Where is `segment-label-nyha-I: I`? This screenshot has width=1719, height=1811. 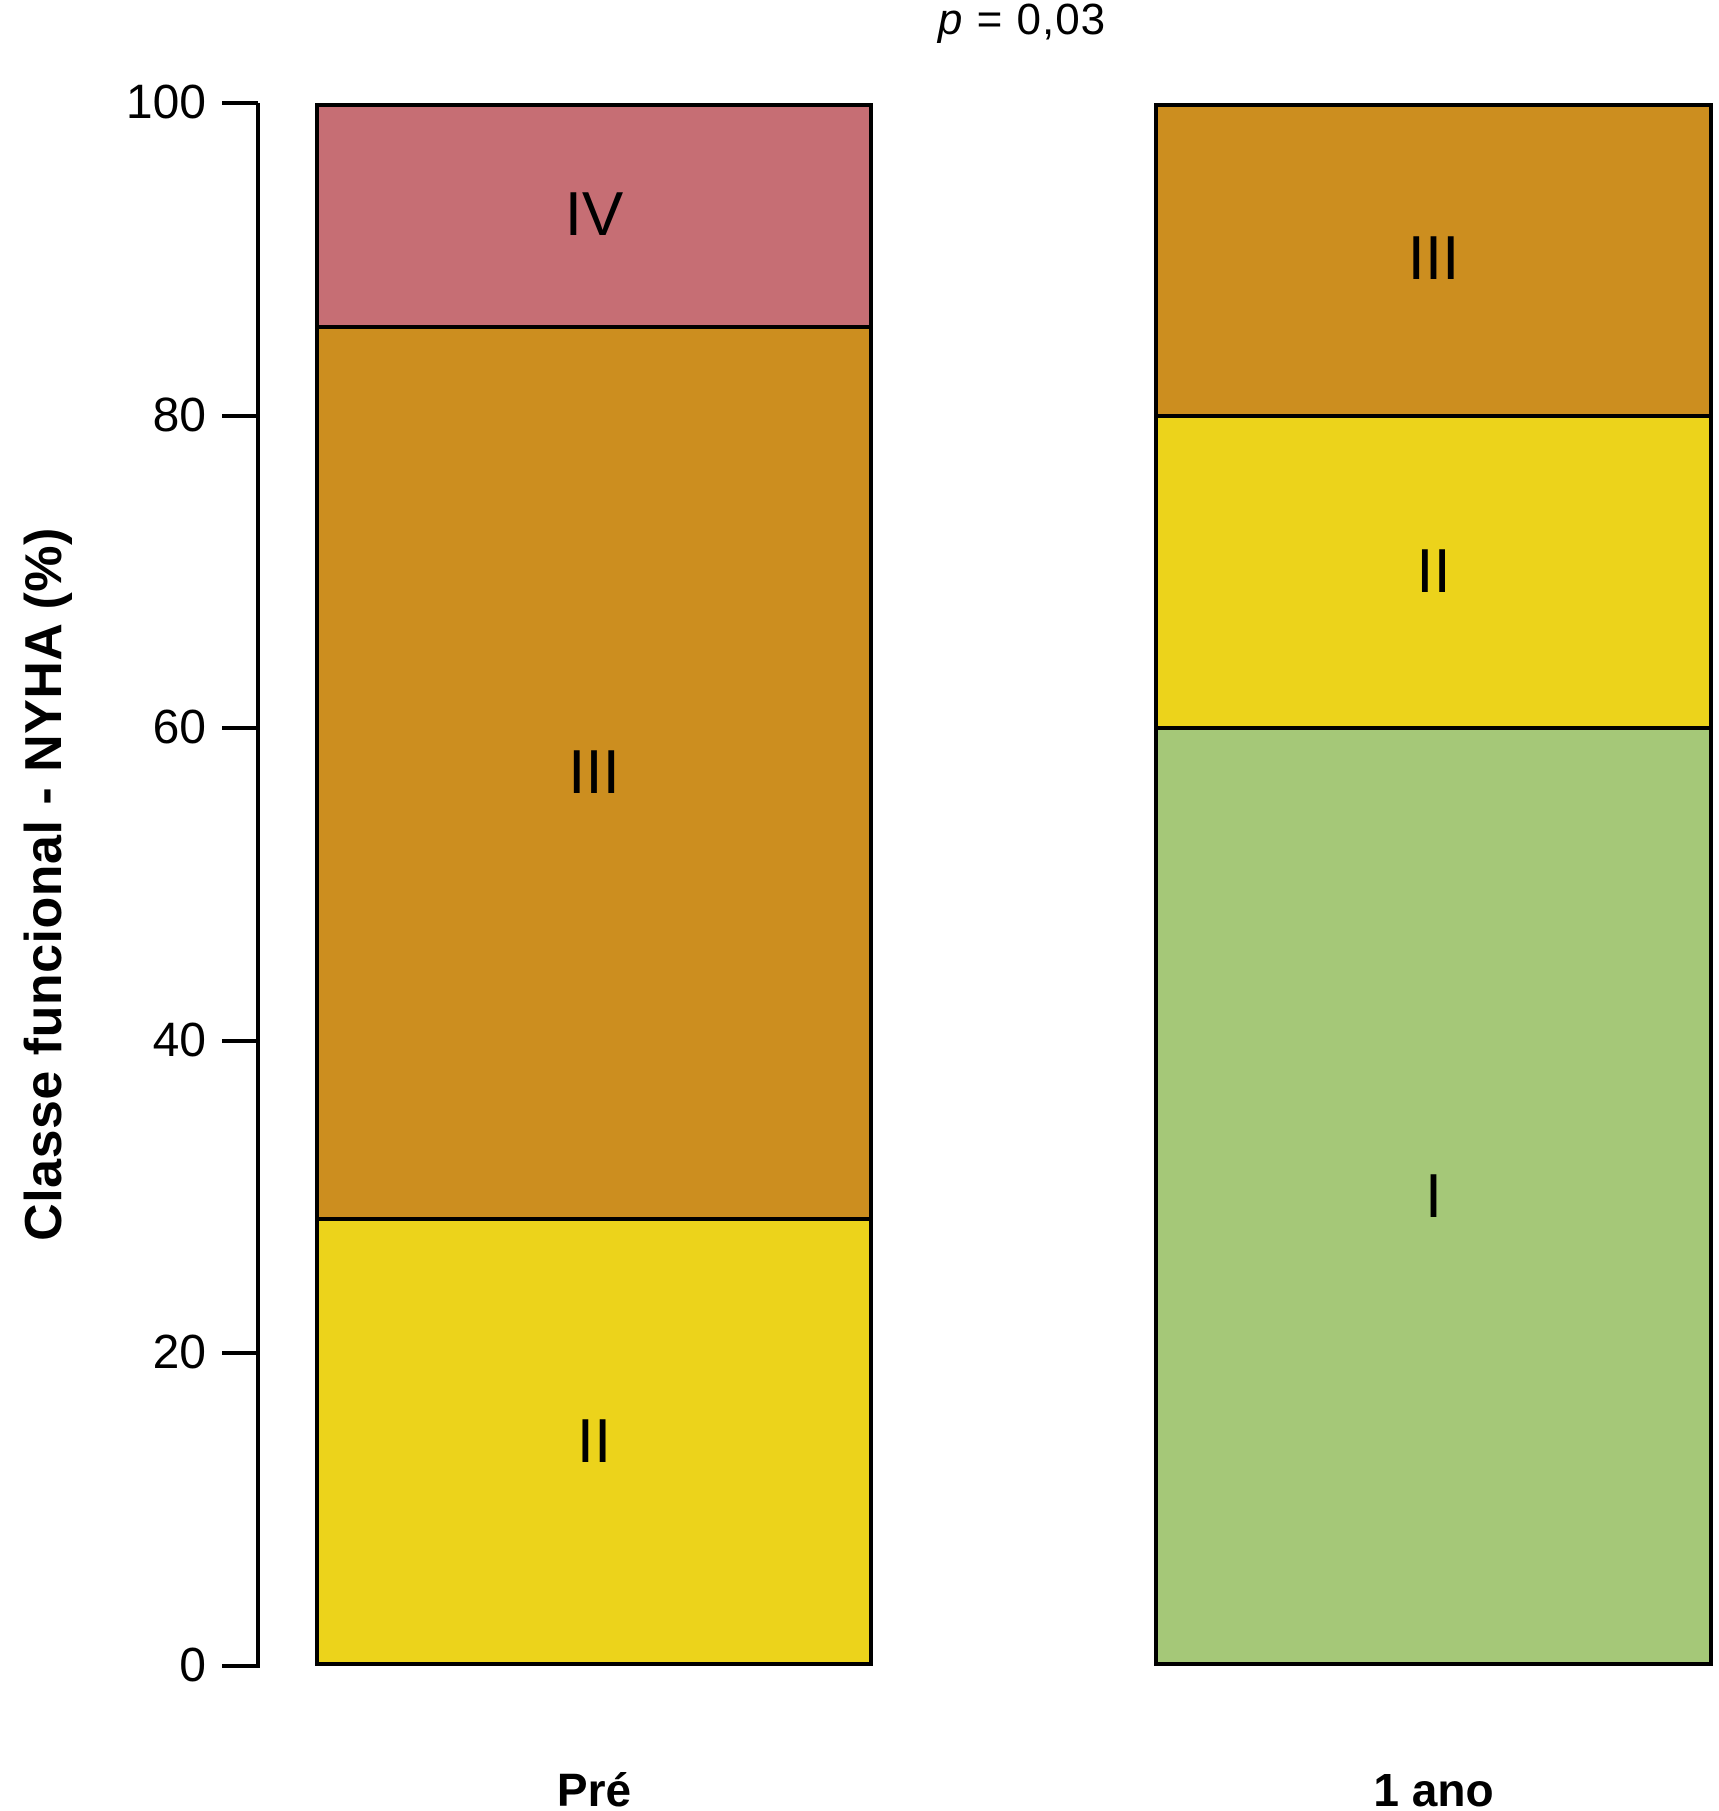
segment-label-nyha-I: I is located at coordinates (1433, 1197).